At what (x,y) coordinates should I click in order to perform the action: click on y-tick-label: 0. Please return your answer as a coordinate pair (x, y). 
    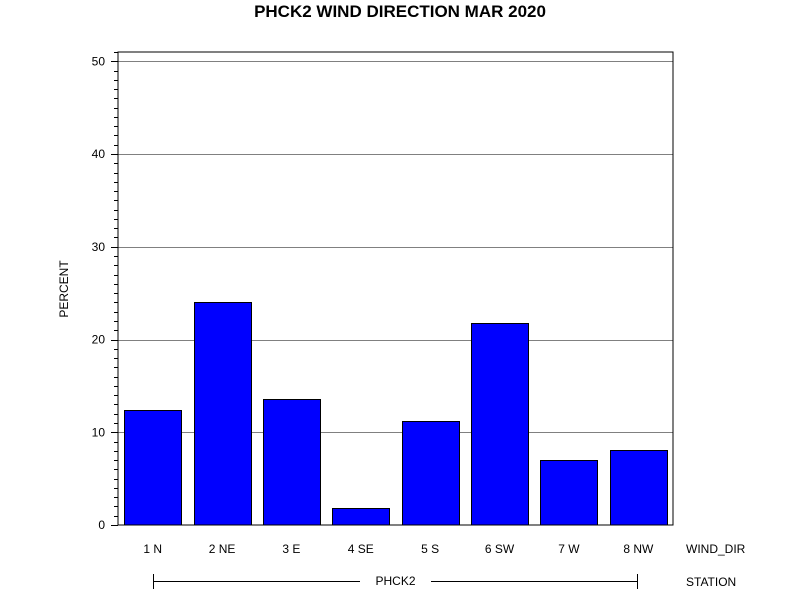
    Looking at the image, I should click on (101, 525).